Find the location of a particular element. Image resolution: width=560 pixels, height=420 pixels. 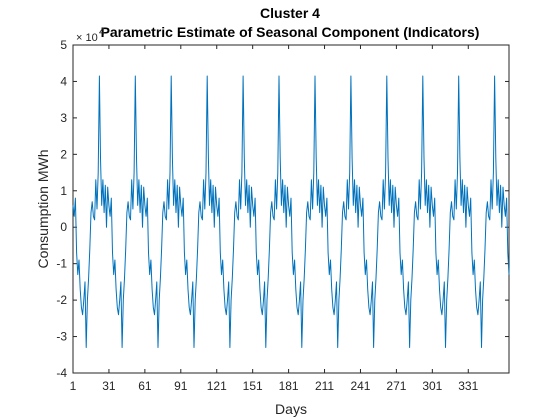

x-tick-label: 121 is located at coordinates (217, 386).